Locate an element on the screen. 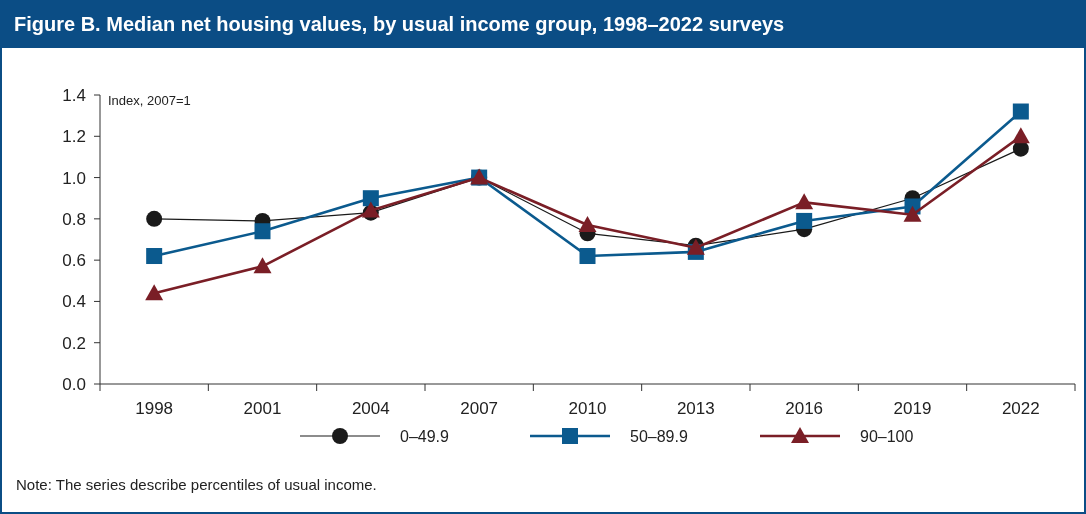 The width and height of the screenshot is (1086, 514). y-tick-label: 1.4 is located at coordinates (74, 95).